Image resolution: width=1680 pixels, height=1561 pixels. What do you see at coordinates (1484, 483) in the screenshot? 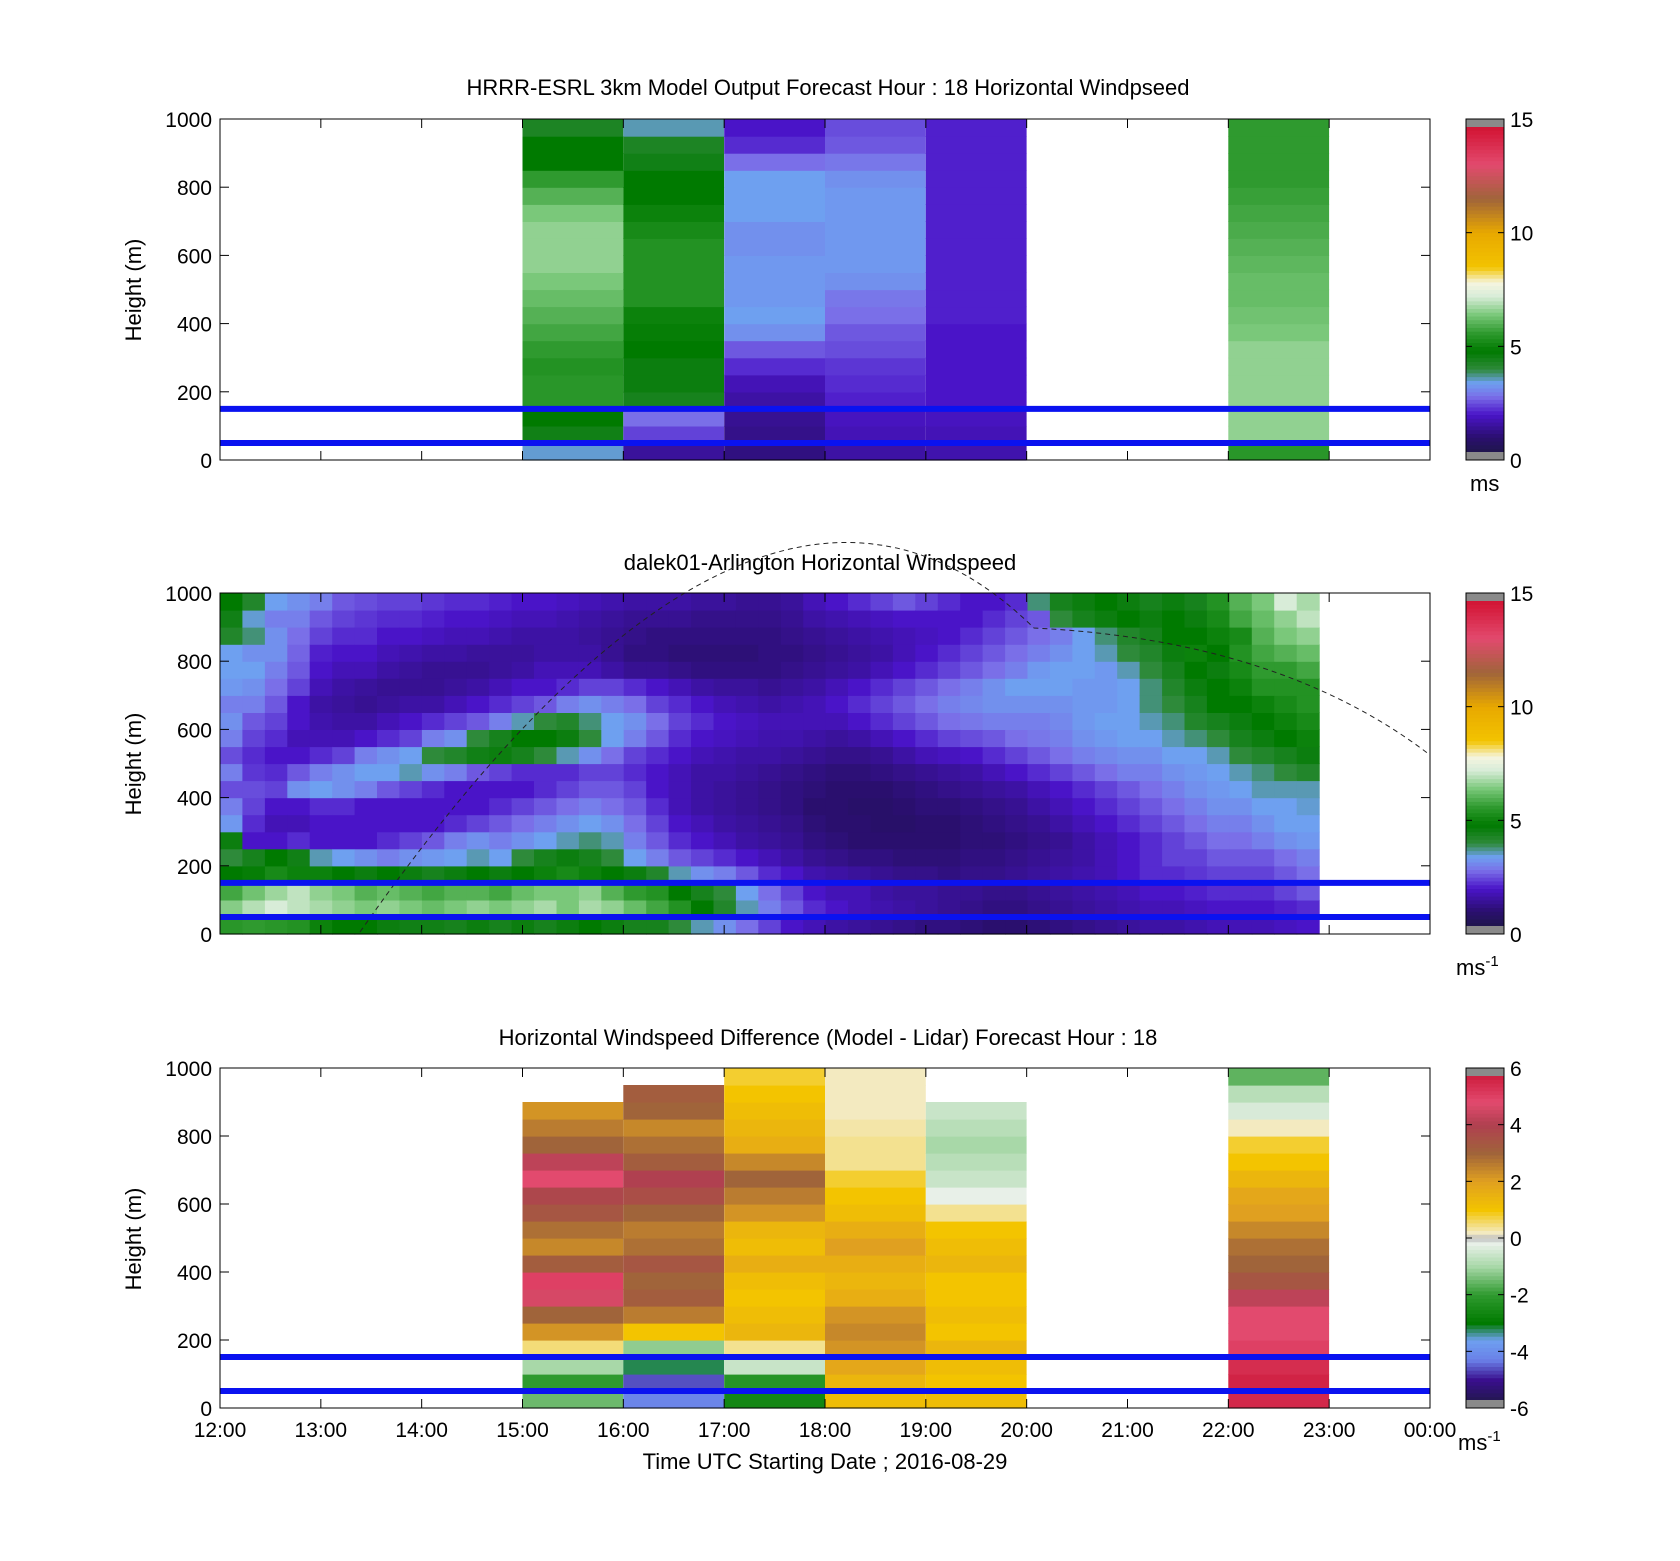
I see `colorbar-unit-base: ms` at bounding box center [1484, 483].